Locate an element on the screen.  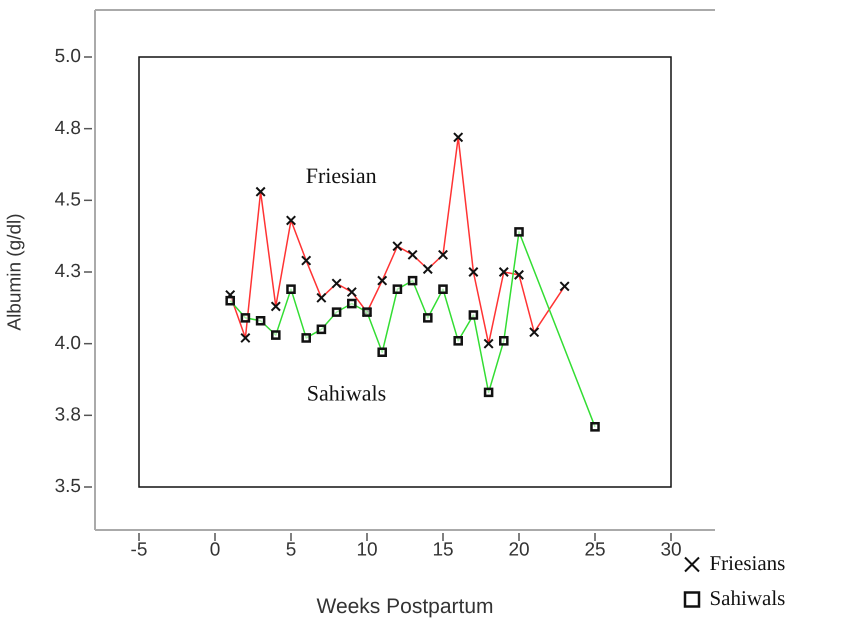
x-tick-label: 0 is located at coordinates (215, 550).